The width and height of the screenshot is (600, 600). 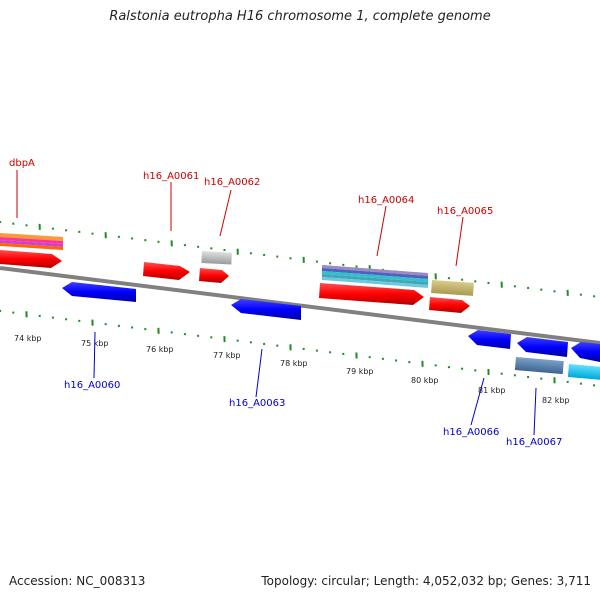 What do you see at coordinates (294, 363) in the screenshot?
I see `ruler-label-78: 78 kbp` at bounding box center [294, 363].